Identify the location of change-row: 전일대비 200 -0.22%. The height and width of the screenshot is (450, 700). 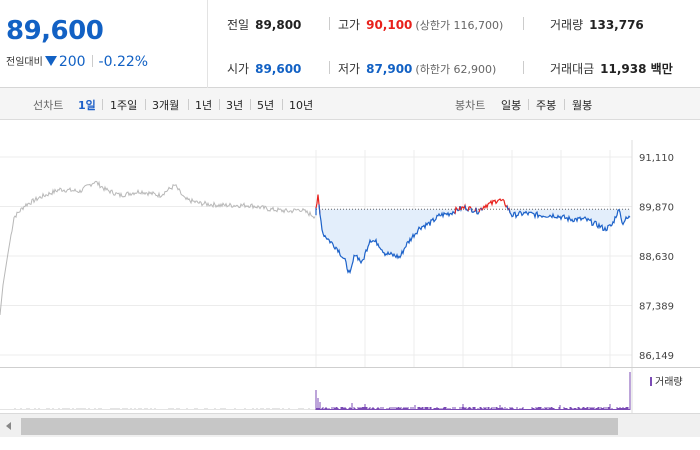
(77, 61).